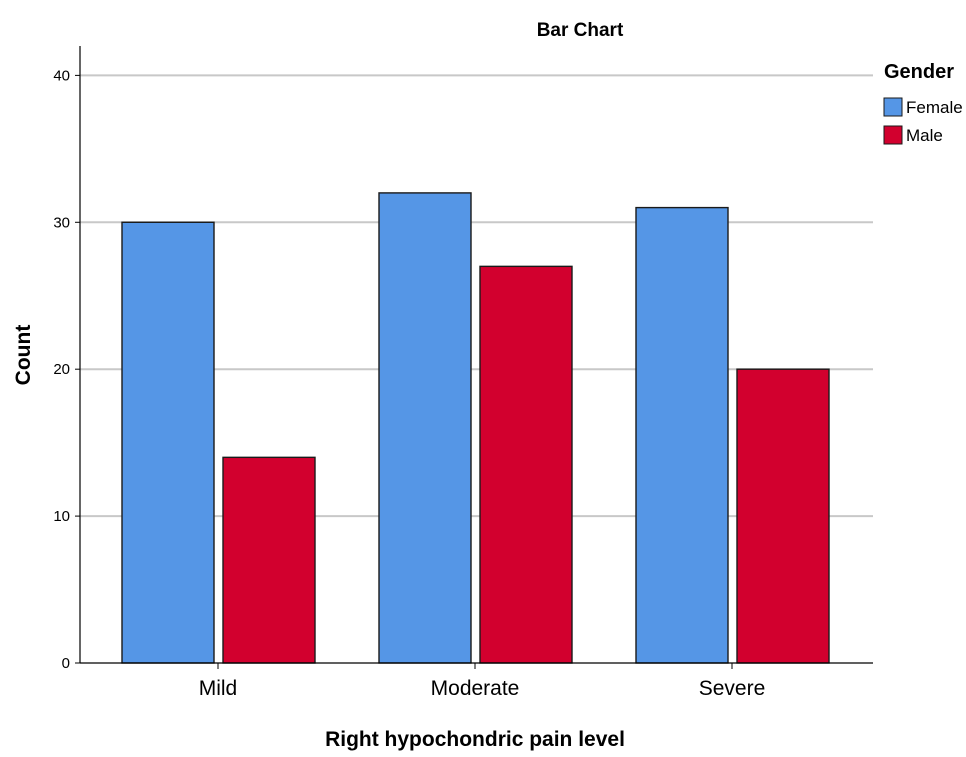 This screenshot has height=757, width=966. What do you see at coordinates (919, 72) in the screenshot?
I see `legend-title: Gender` at bounding box center [919, 72].